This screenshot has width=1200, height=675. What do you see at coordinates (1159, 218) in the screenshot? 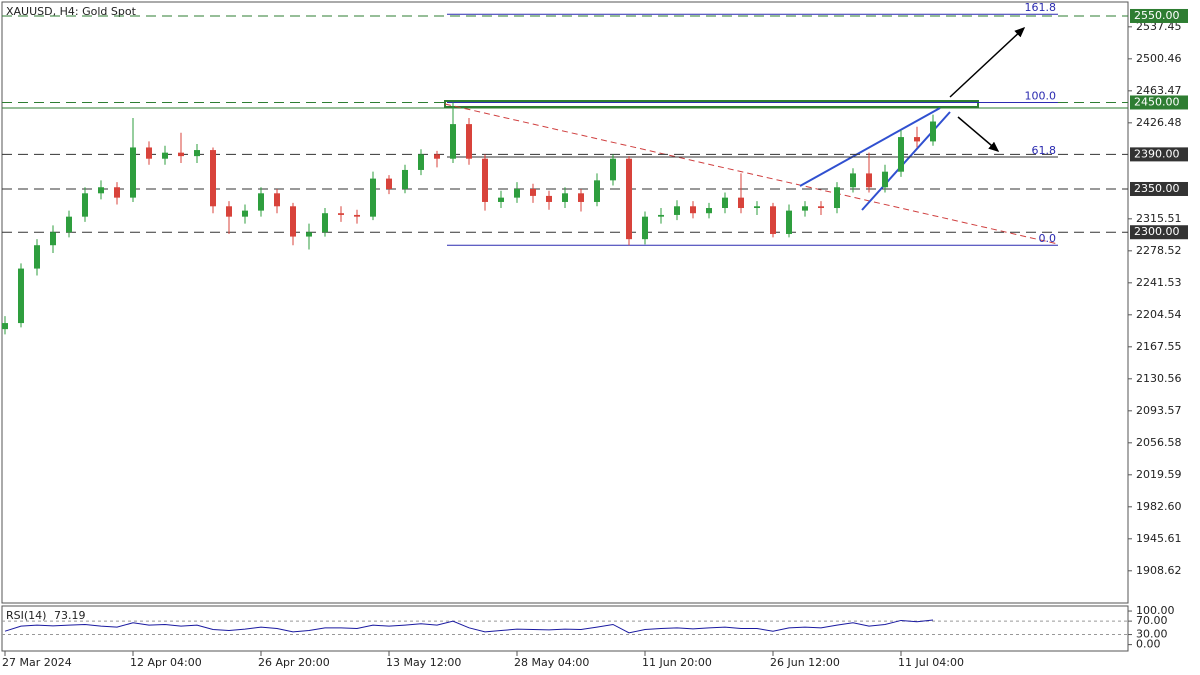
I see `y-tick-label: 2315.51` at bounding box center [1159, 218].